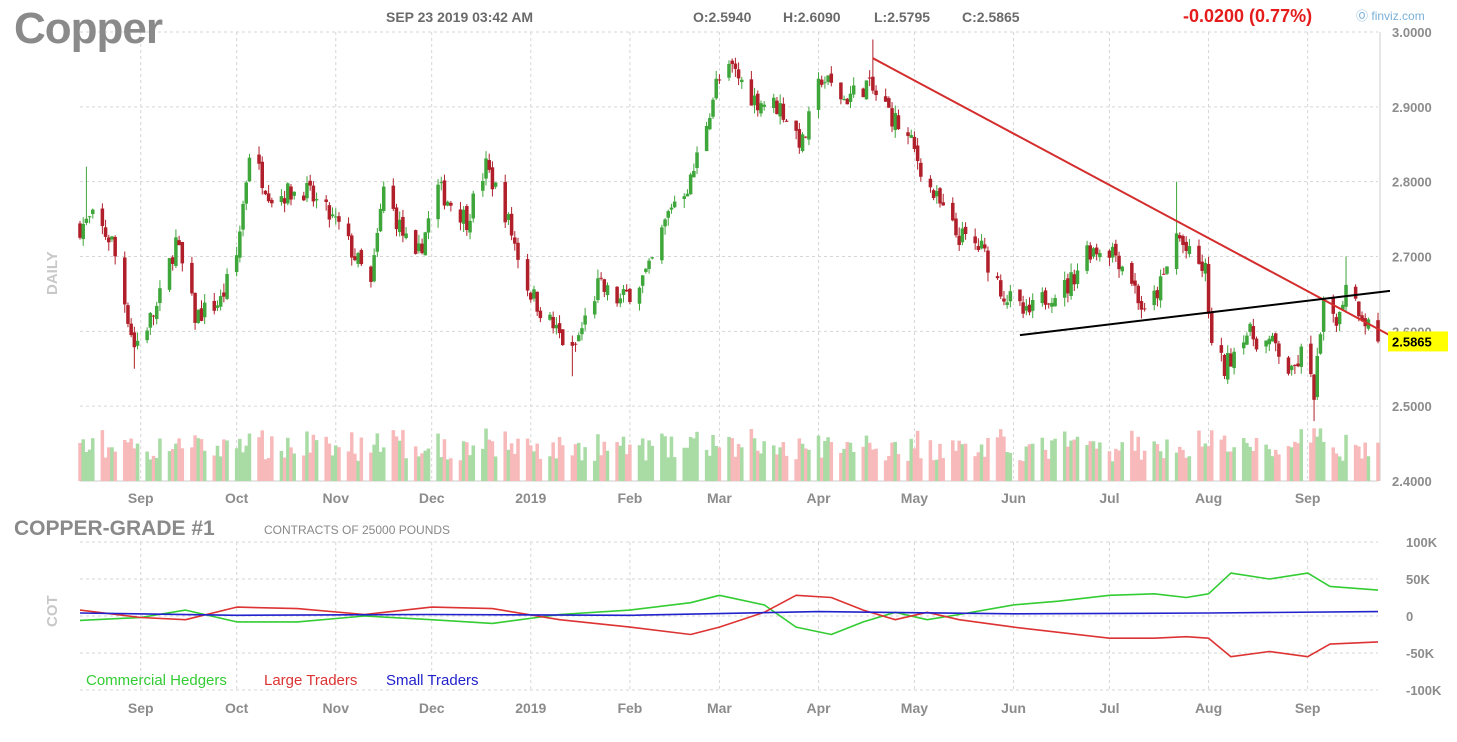  Describe the element at coordinates (724, 498) in the screenshot. I see `date-axis-top: Sep Oct Nov Dec 2019 Feb Mar Apr May Jun Jul Aug Sep` at that location.